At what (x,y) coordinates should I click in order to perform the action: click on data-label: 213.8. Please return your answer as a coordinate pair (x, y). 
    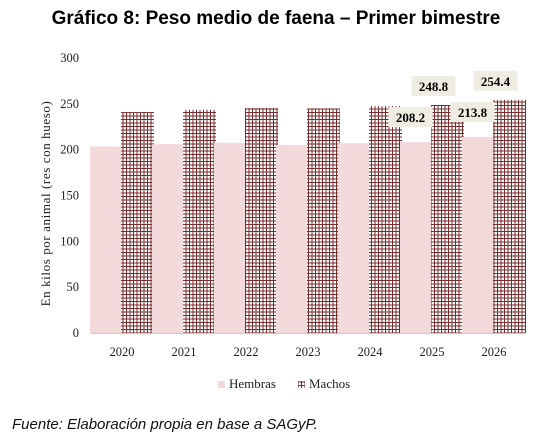
    Looking at the image, I should click on (473, 112).